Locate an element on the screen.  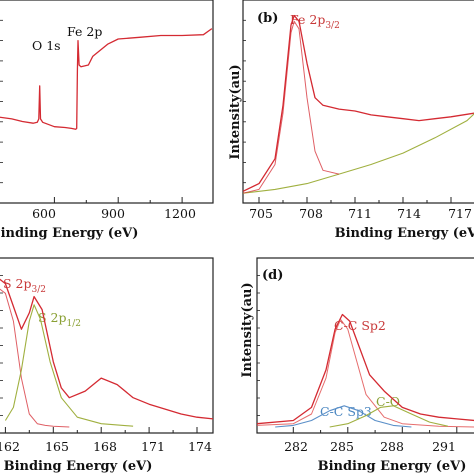
panel-b-xtick-label-708: 708 is located at coordinates (311, 213).